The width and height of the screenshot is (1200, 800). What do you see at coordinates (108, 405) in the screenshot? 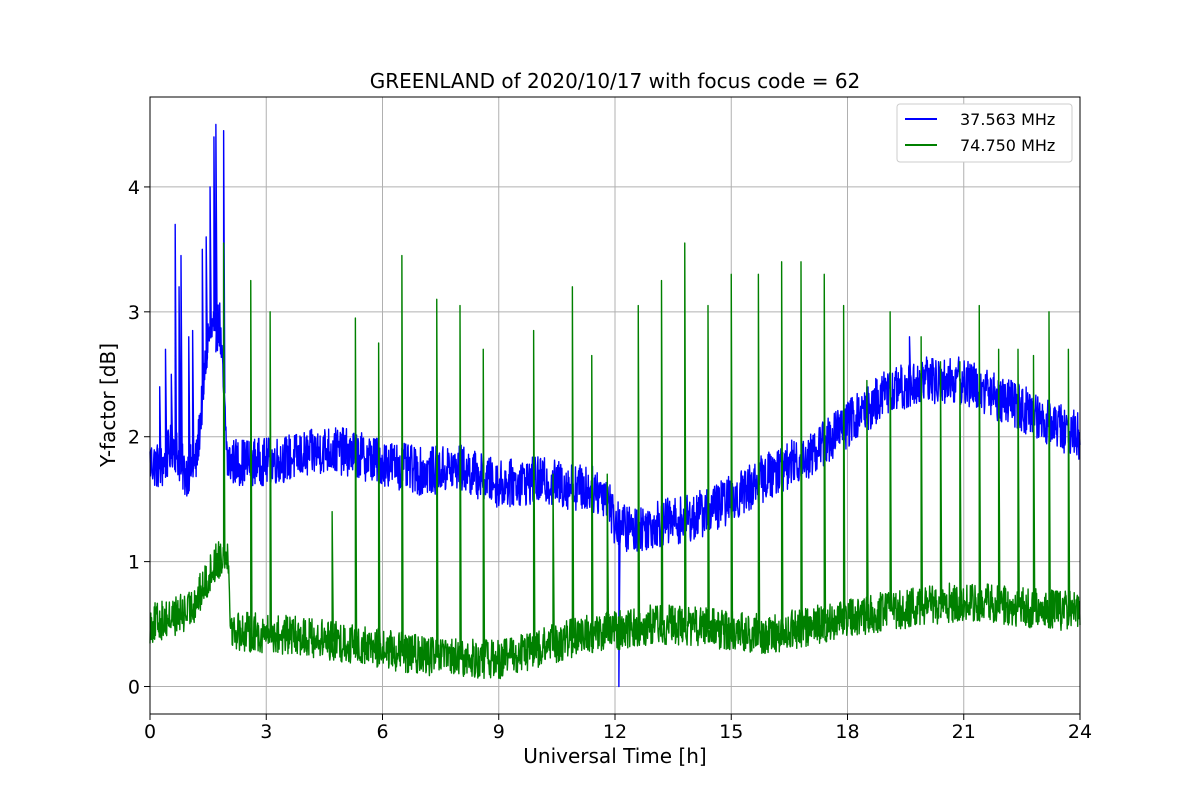
I see `y-axis-label: Y-factor [dB]` at bounding box center [108, 405].